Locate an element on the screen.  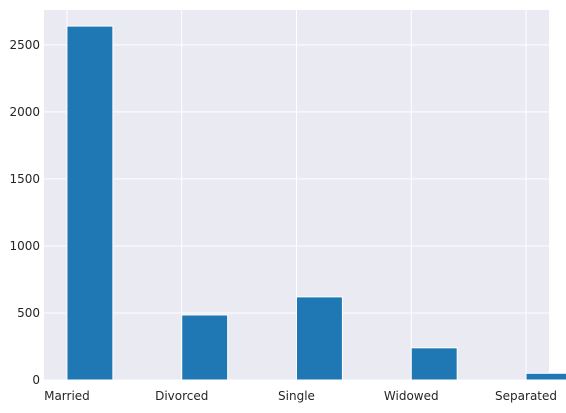
bar-widowed is located at coordinates (434, 364).